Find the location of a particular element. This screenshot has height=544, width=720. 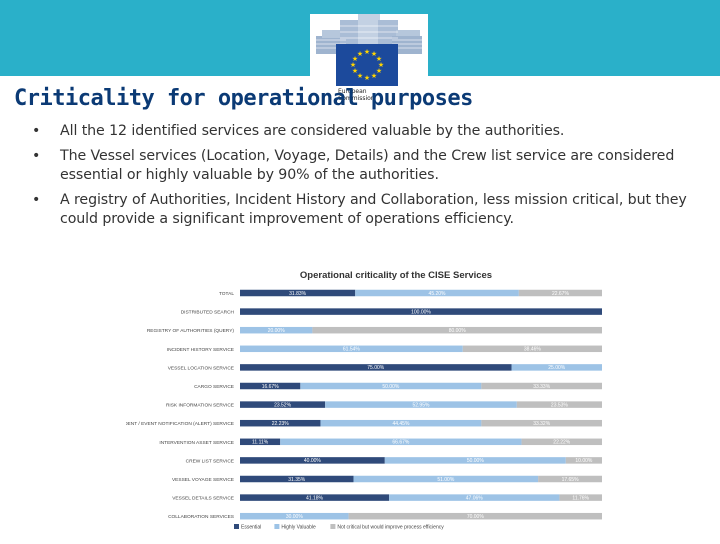

data-label: 23.52% is located at coordinates (283, 405).